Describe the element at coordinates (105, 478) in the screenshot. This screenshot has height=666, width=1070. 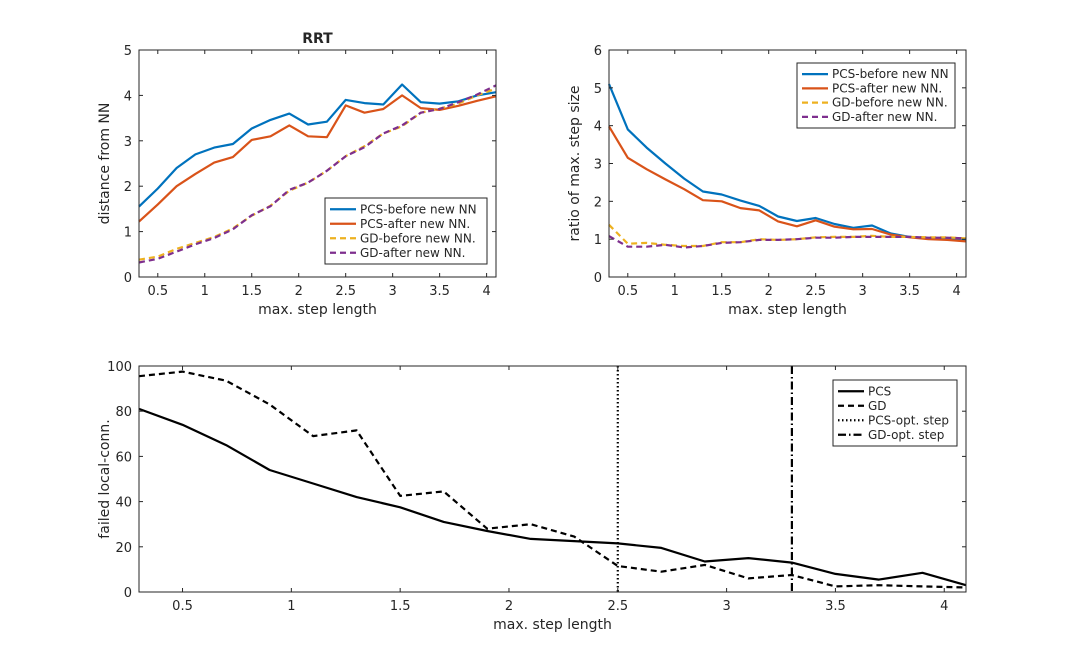
I see `y-axis-label: failed local-conn.` at that location.